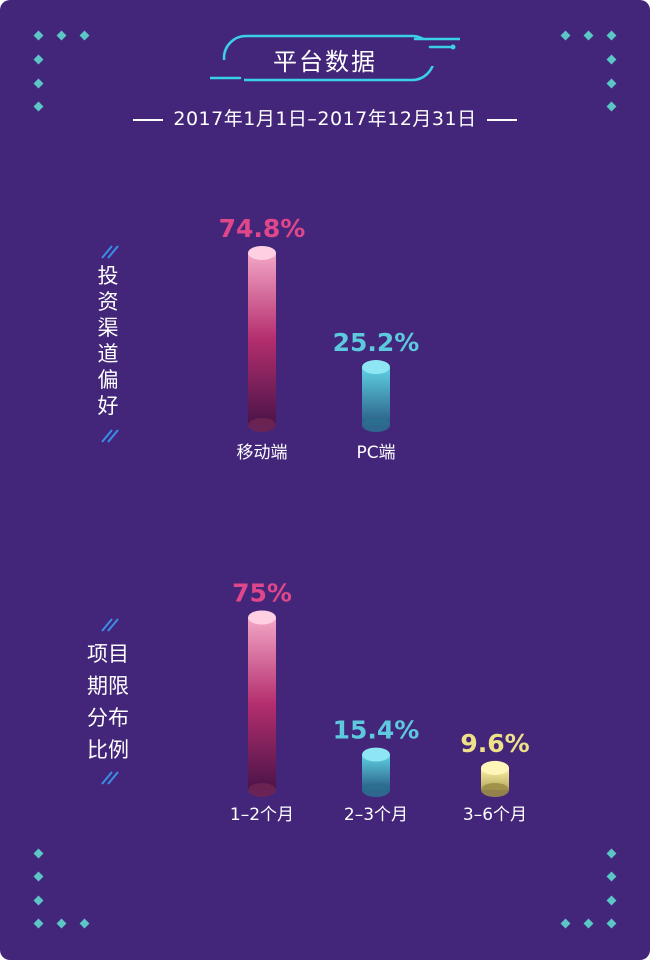 The width and height of the screenshot is (650, 960). Describe the element at coordinates (108, 750) in the screenshot. I see `label-line: 比例` at that location.